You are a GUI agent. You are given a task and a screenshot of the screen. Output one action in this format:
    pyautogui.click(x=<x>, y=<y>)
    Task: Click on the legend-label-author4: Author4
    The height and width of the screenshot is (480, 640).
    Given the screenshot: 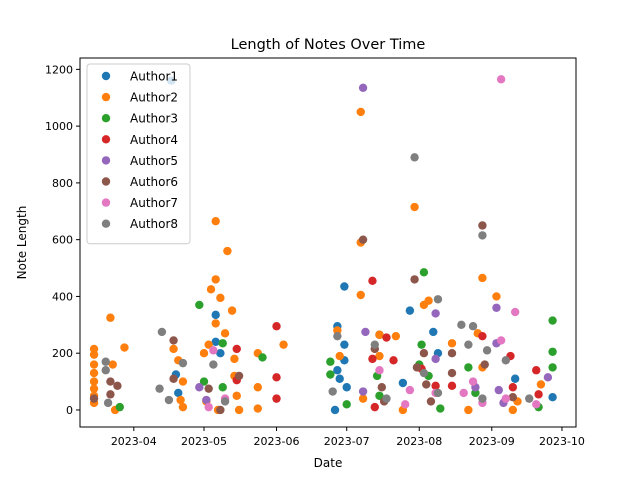 What is the action you would take?
    pyautogui.click(x=154, y=140)
    